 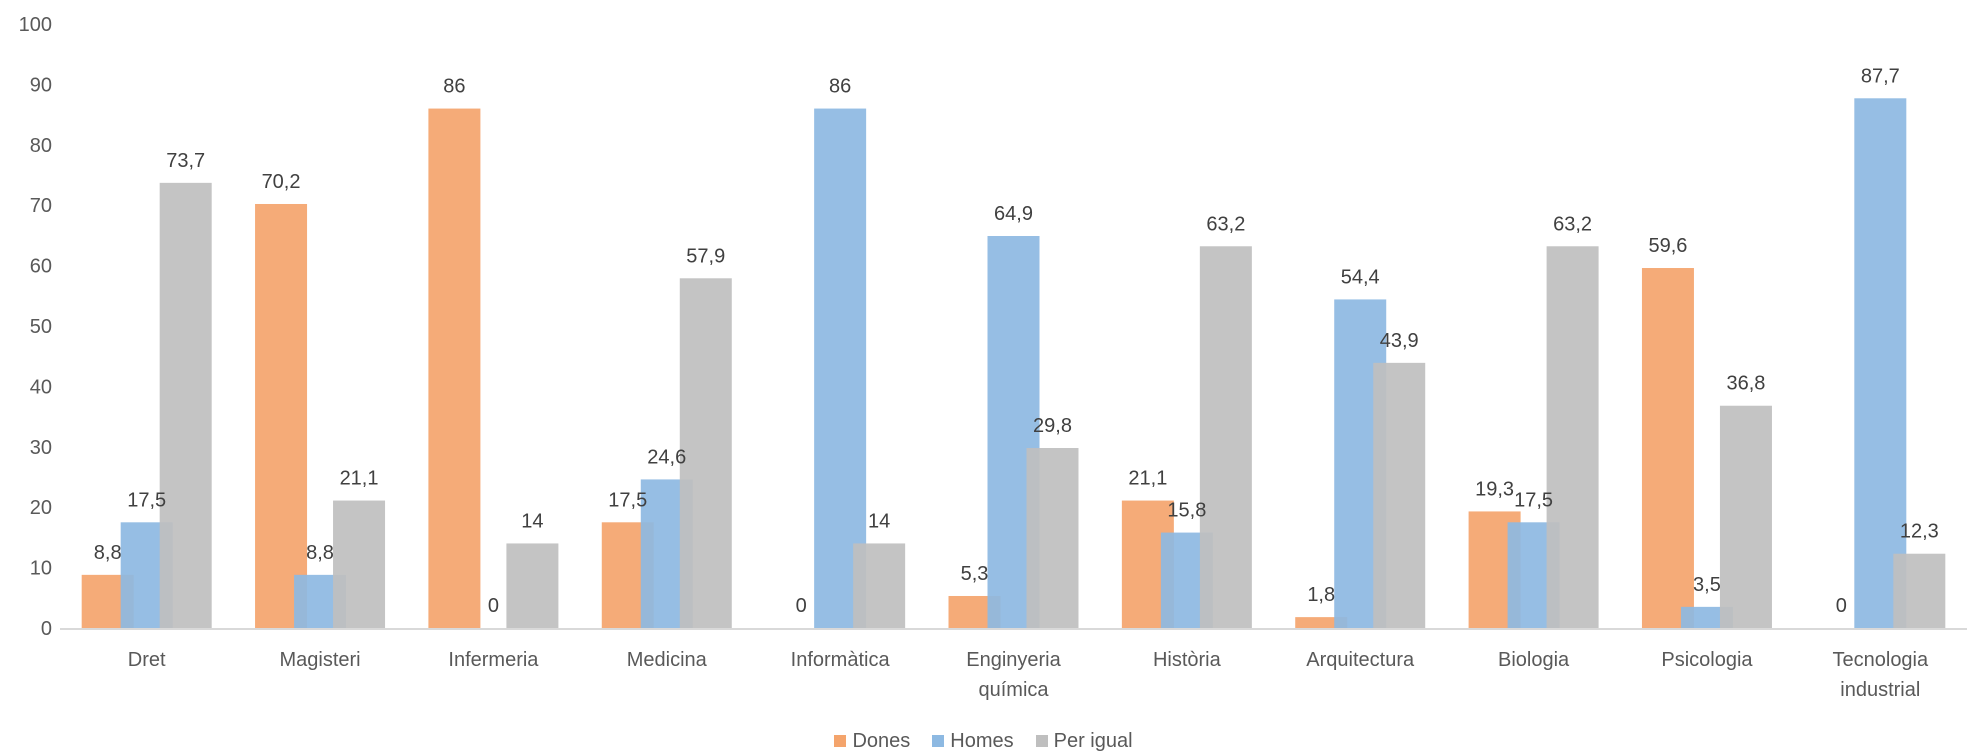 What do you see at coordinates (46, 629) in the screenshot?
I see `y-tick-label-0: 0` at bounding box center [46, 629].